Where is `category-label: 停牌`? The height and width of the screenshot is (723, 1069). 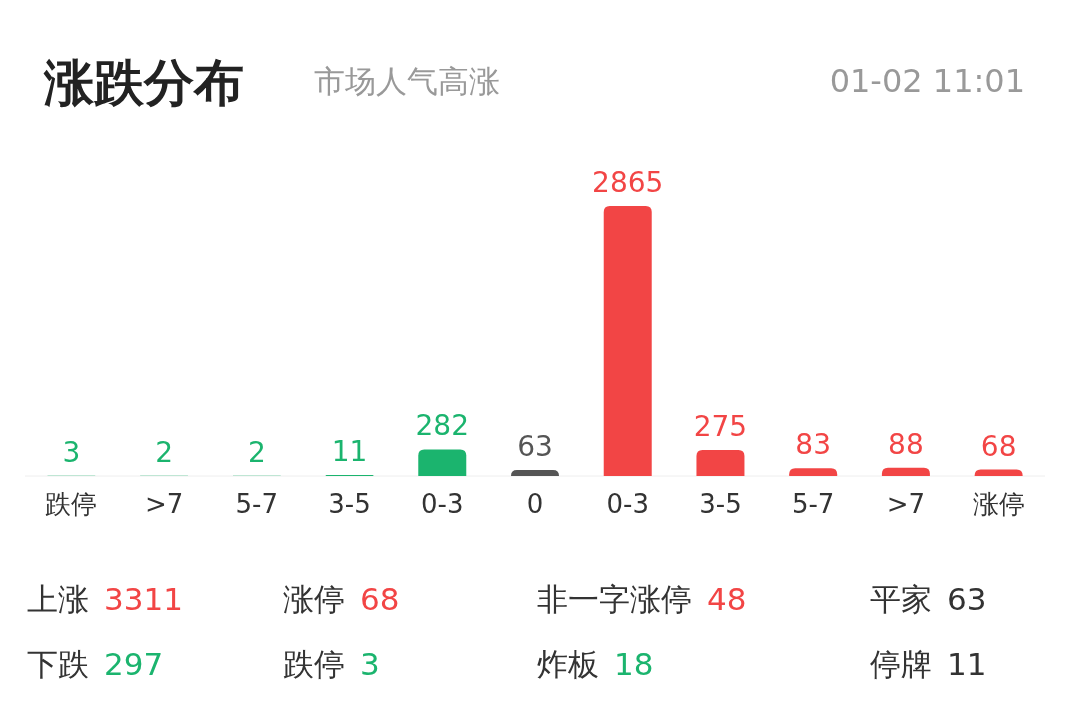
category-label: 停牌 is located at coordinates (901, 664).